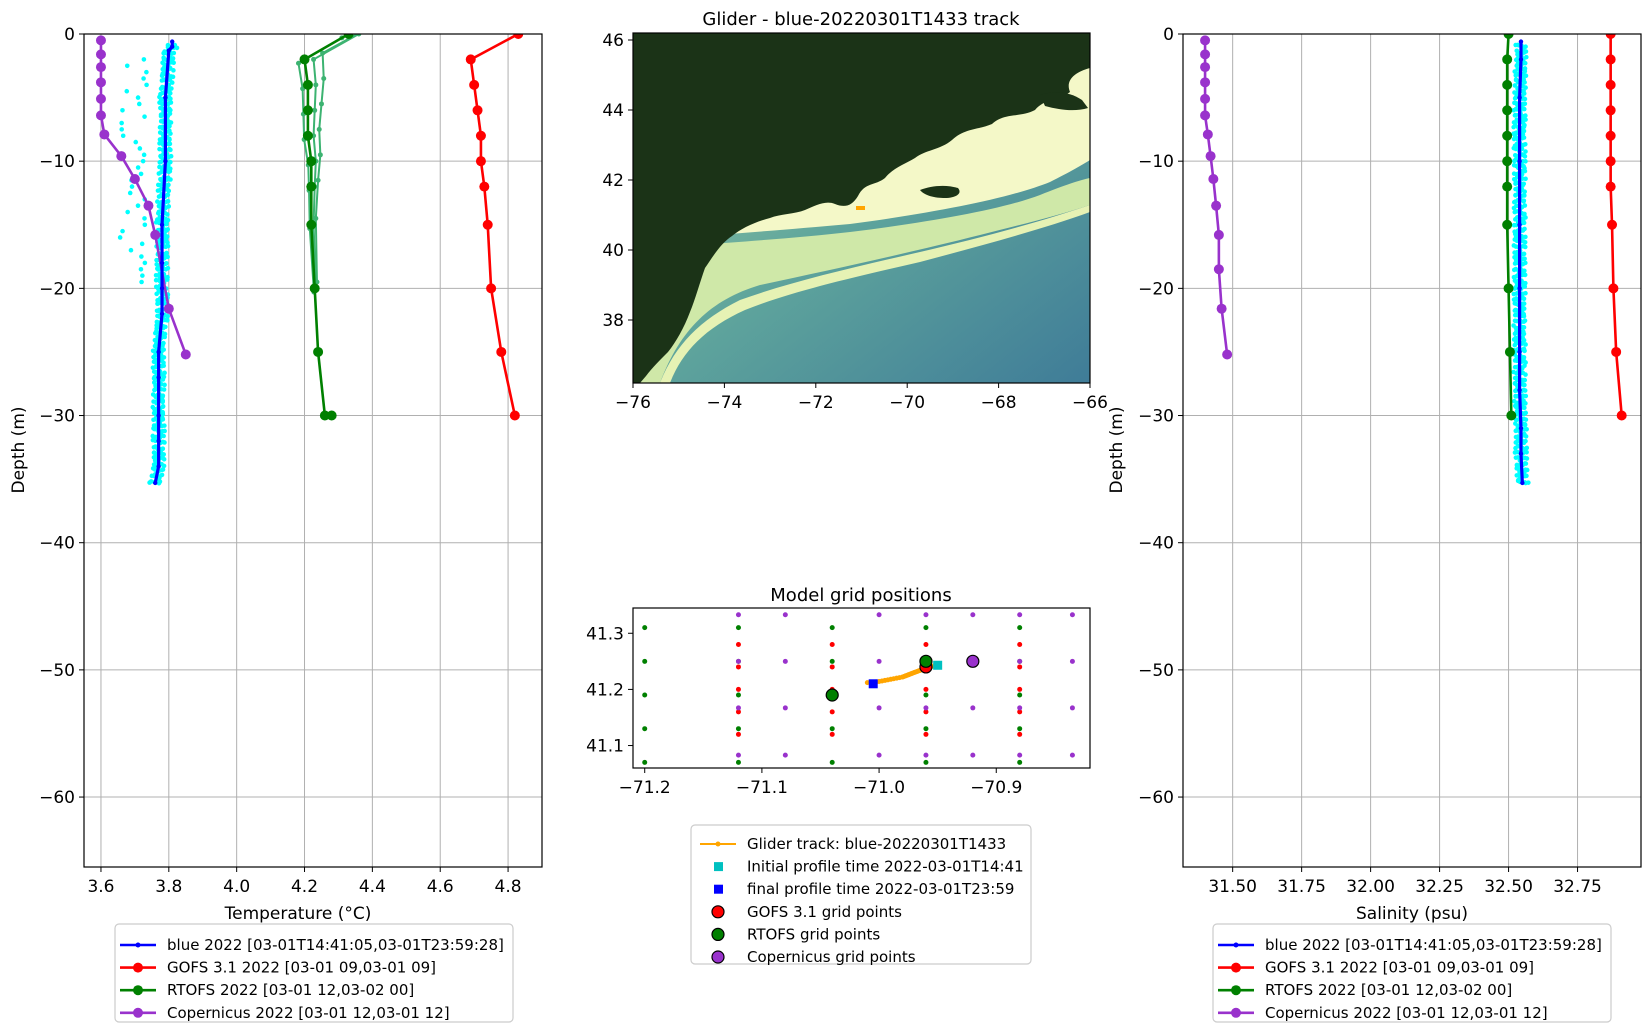 This screenshot has width=1644, height=1027. I want to click on legend-entry: Initial profile time 2022-03-01T14:41, so click(885, 867).